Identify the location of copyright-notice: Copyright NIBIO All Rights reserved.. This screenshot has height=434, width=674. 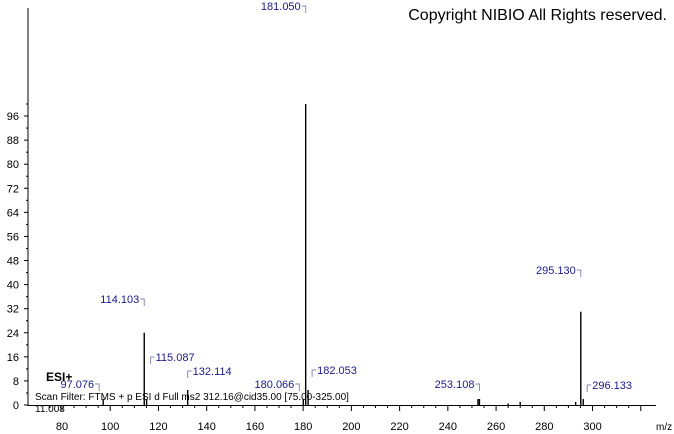
(537, 15).